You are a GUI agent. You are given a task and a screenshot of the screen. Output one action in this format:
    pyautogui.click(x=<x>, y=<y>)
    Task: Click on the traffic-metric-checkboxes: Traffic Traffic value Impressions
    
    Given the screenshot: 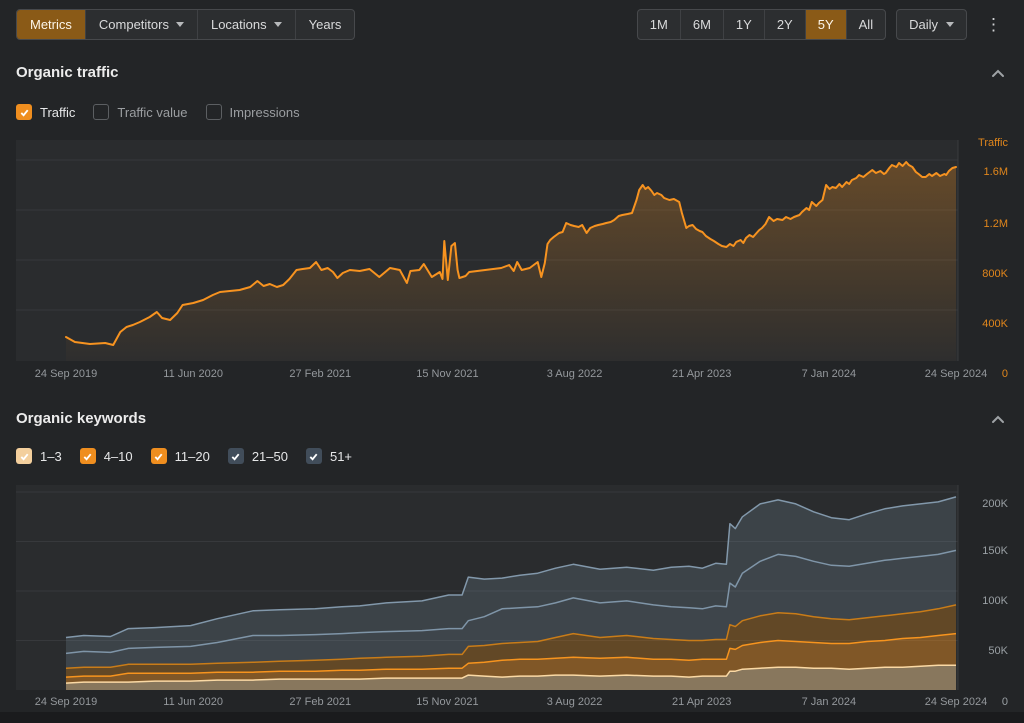 What is the action you would take?
    pyautogui.click(x=158, y=112)
    